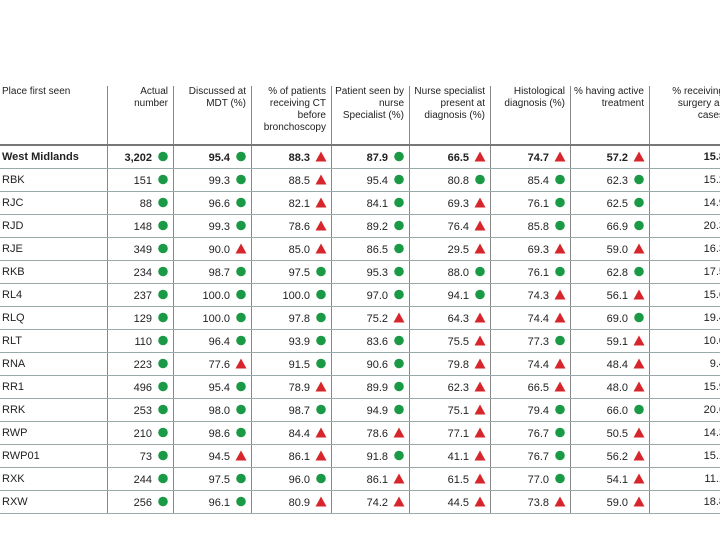 The image size is (720, 540). What do you see at coordinates (458, 157) in the screenshot?
I see `cell-value: 66.5` at bounding box center [458, 157].